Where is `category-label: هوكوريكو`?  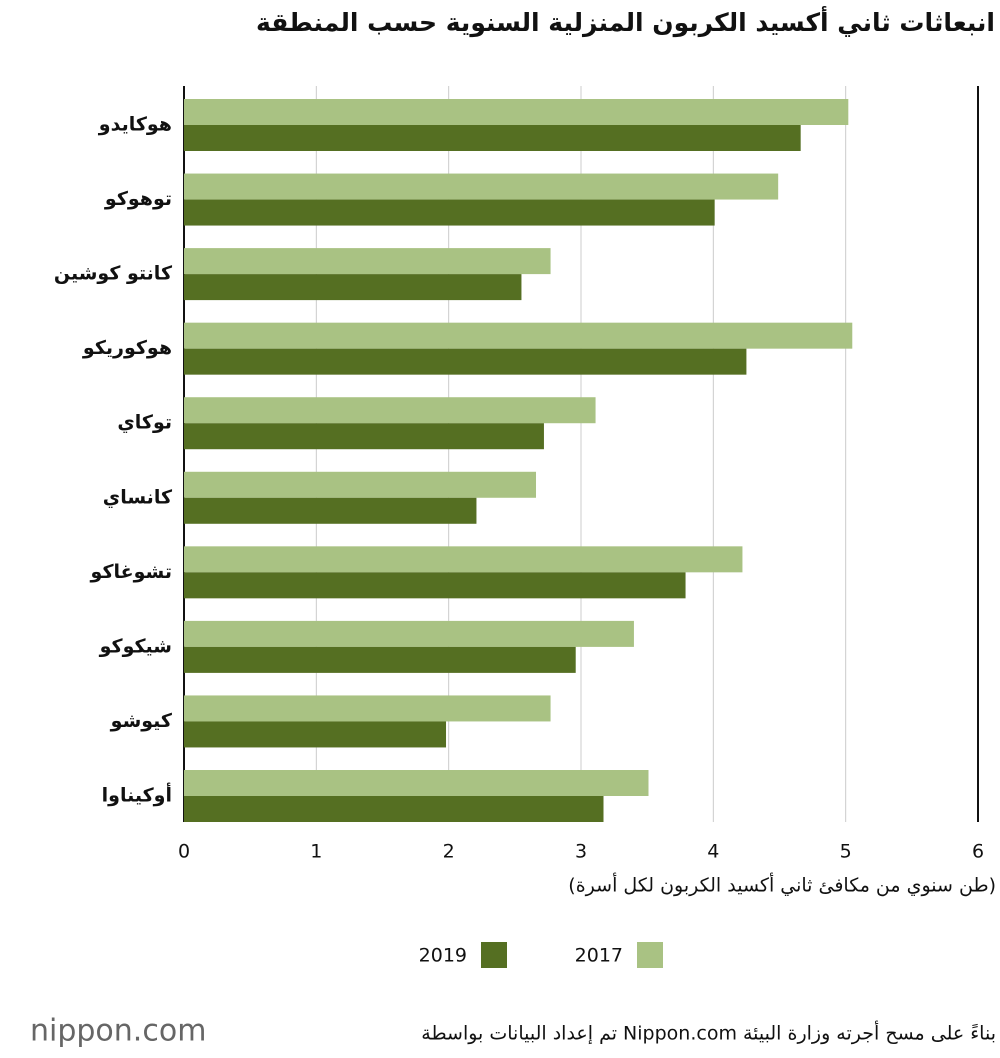
category-label: هوكوريكو is located at coordinates (127, 348).